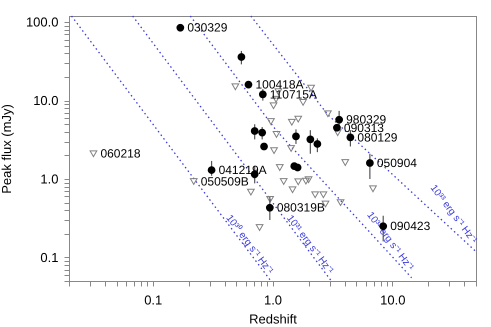  What do you see at coordinates (273, 319) in the screenshot?
I see `x-axis-title: Redshift` at bounding box center [273, 319].